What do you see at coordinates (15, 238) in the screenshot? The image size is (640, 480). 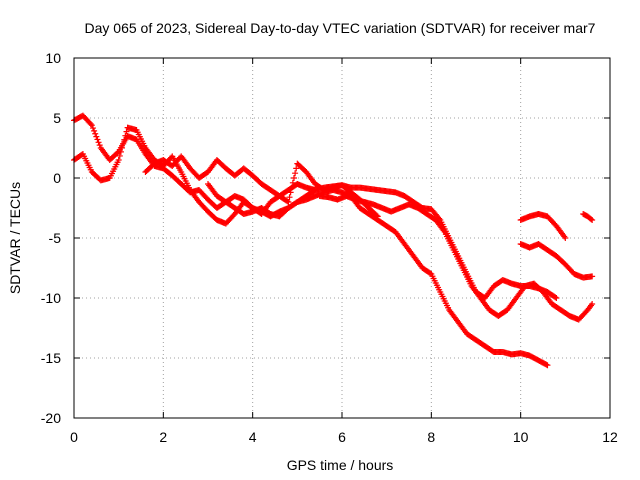 I see `y-axis-title: SDTVAR / TECUs` at bounding box center [15, 238].